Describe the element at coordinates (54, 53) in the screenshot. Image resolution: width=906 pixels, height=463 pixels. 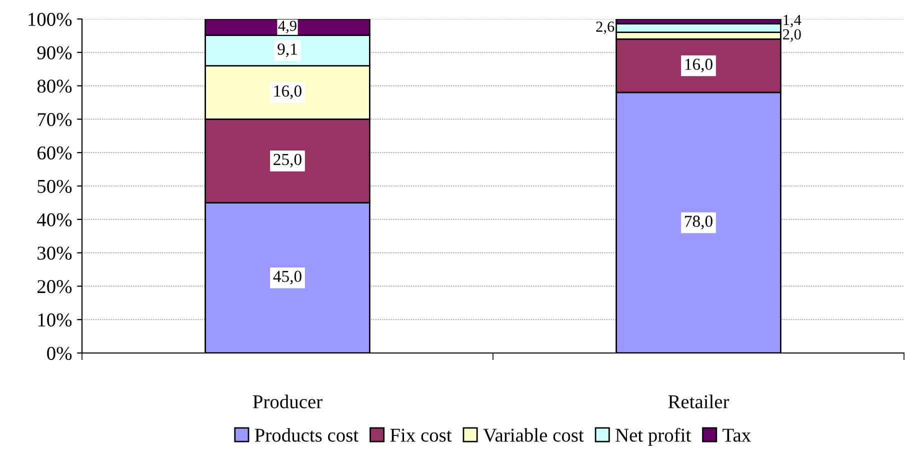
I see `y-tick-label: 90%` at that location.